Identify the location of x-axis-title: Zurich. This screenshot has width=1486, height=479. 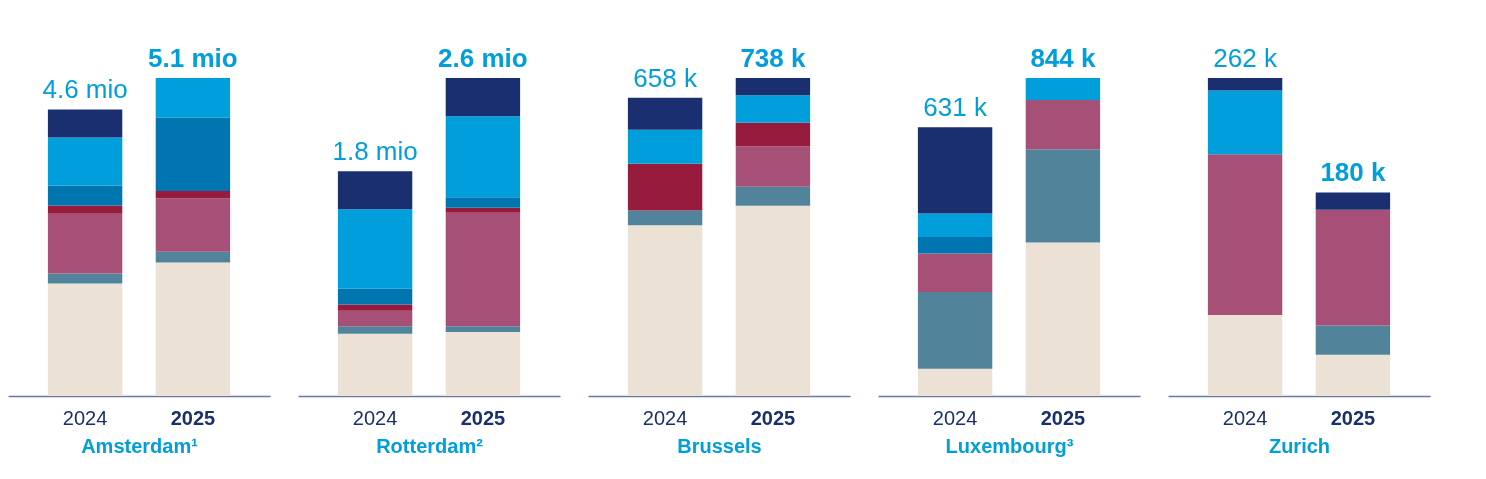
(1299, 445).